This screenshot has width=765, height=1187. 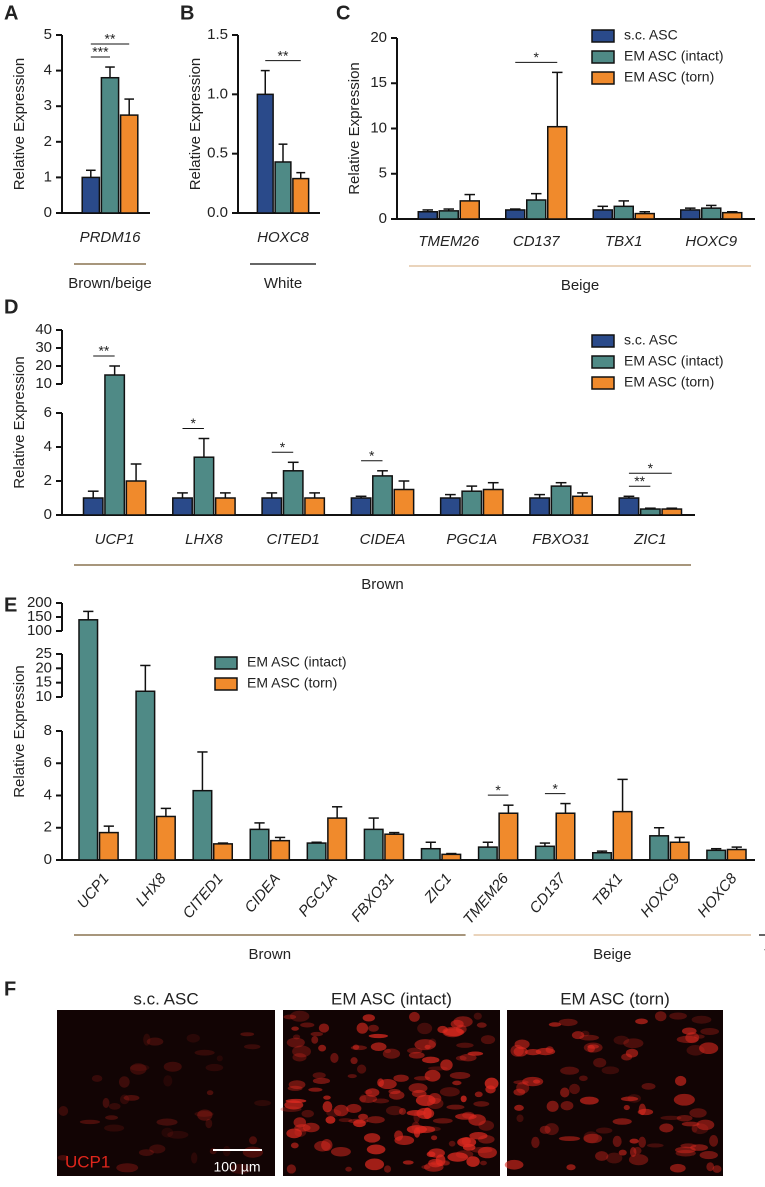 I want to click on group-label: Brown, so click(x=270, y=954).